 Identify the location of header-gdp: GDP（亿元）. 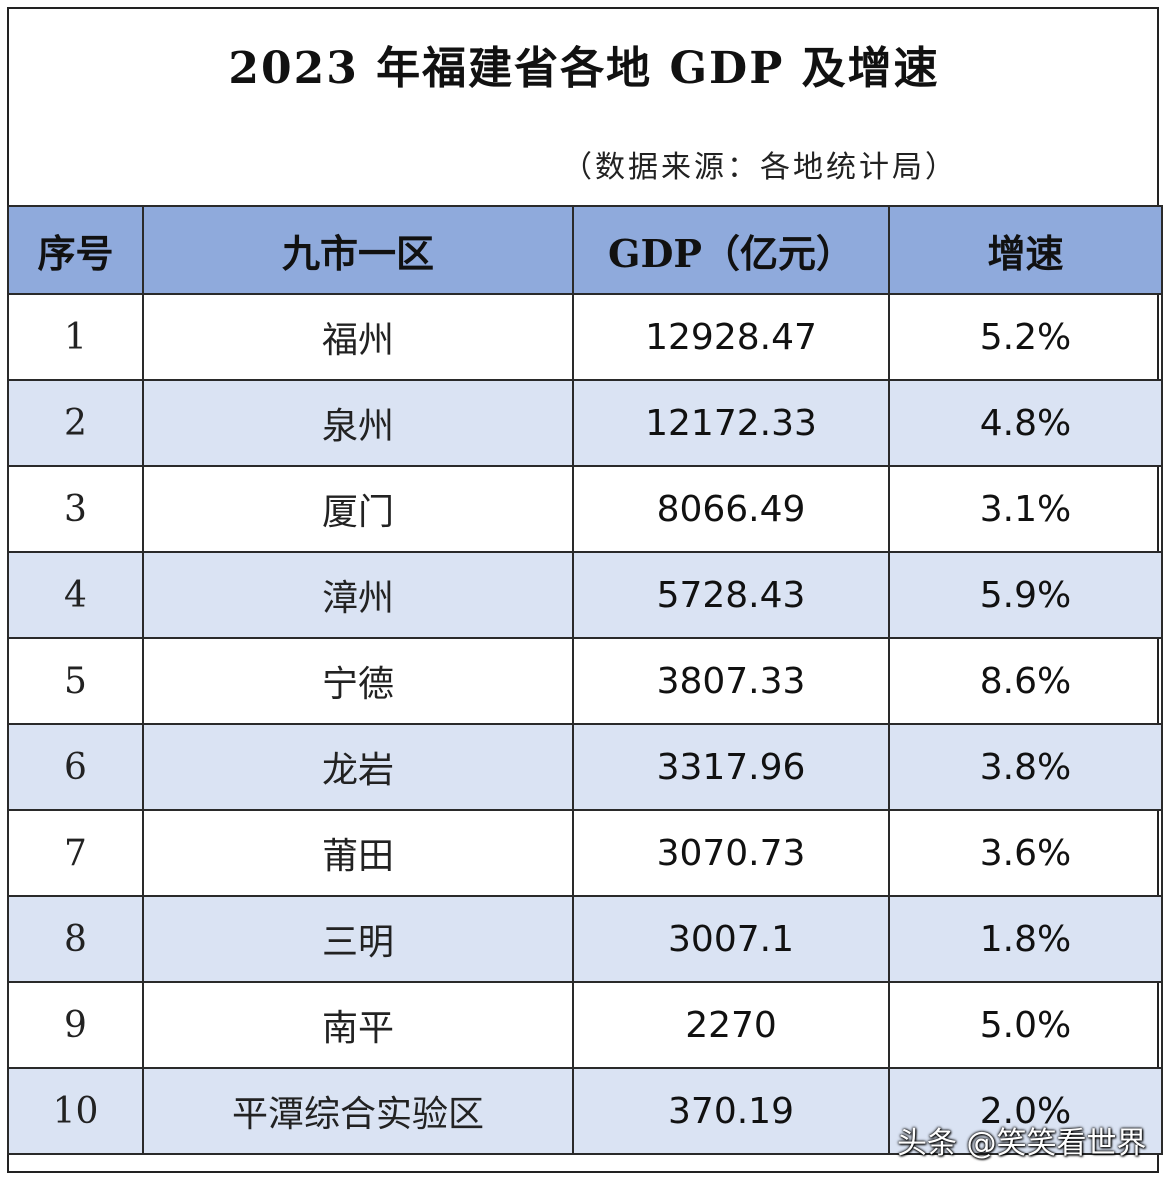
(731, 250).